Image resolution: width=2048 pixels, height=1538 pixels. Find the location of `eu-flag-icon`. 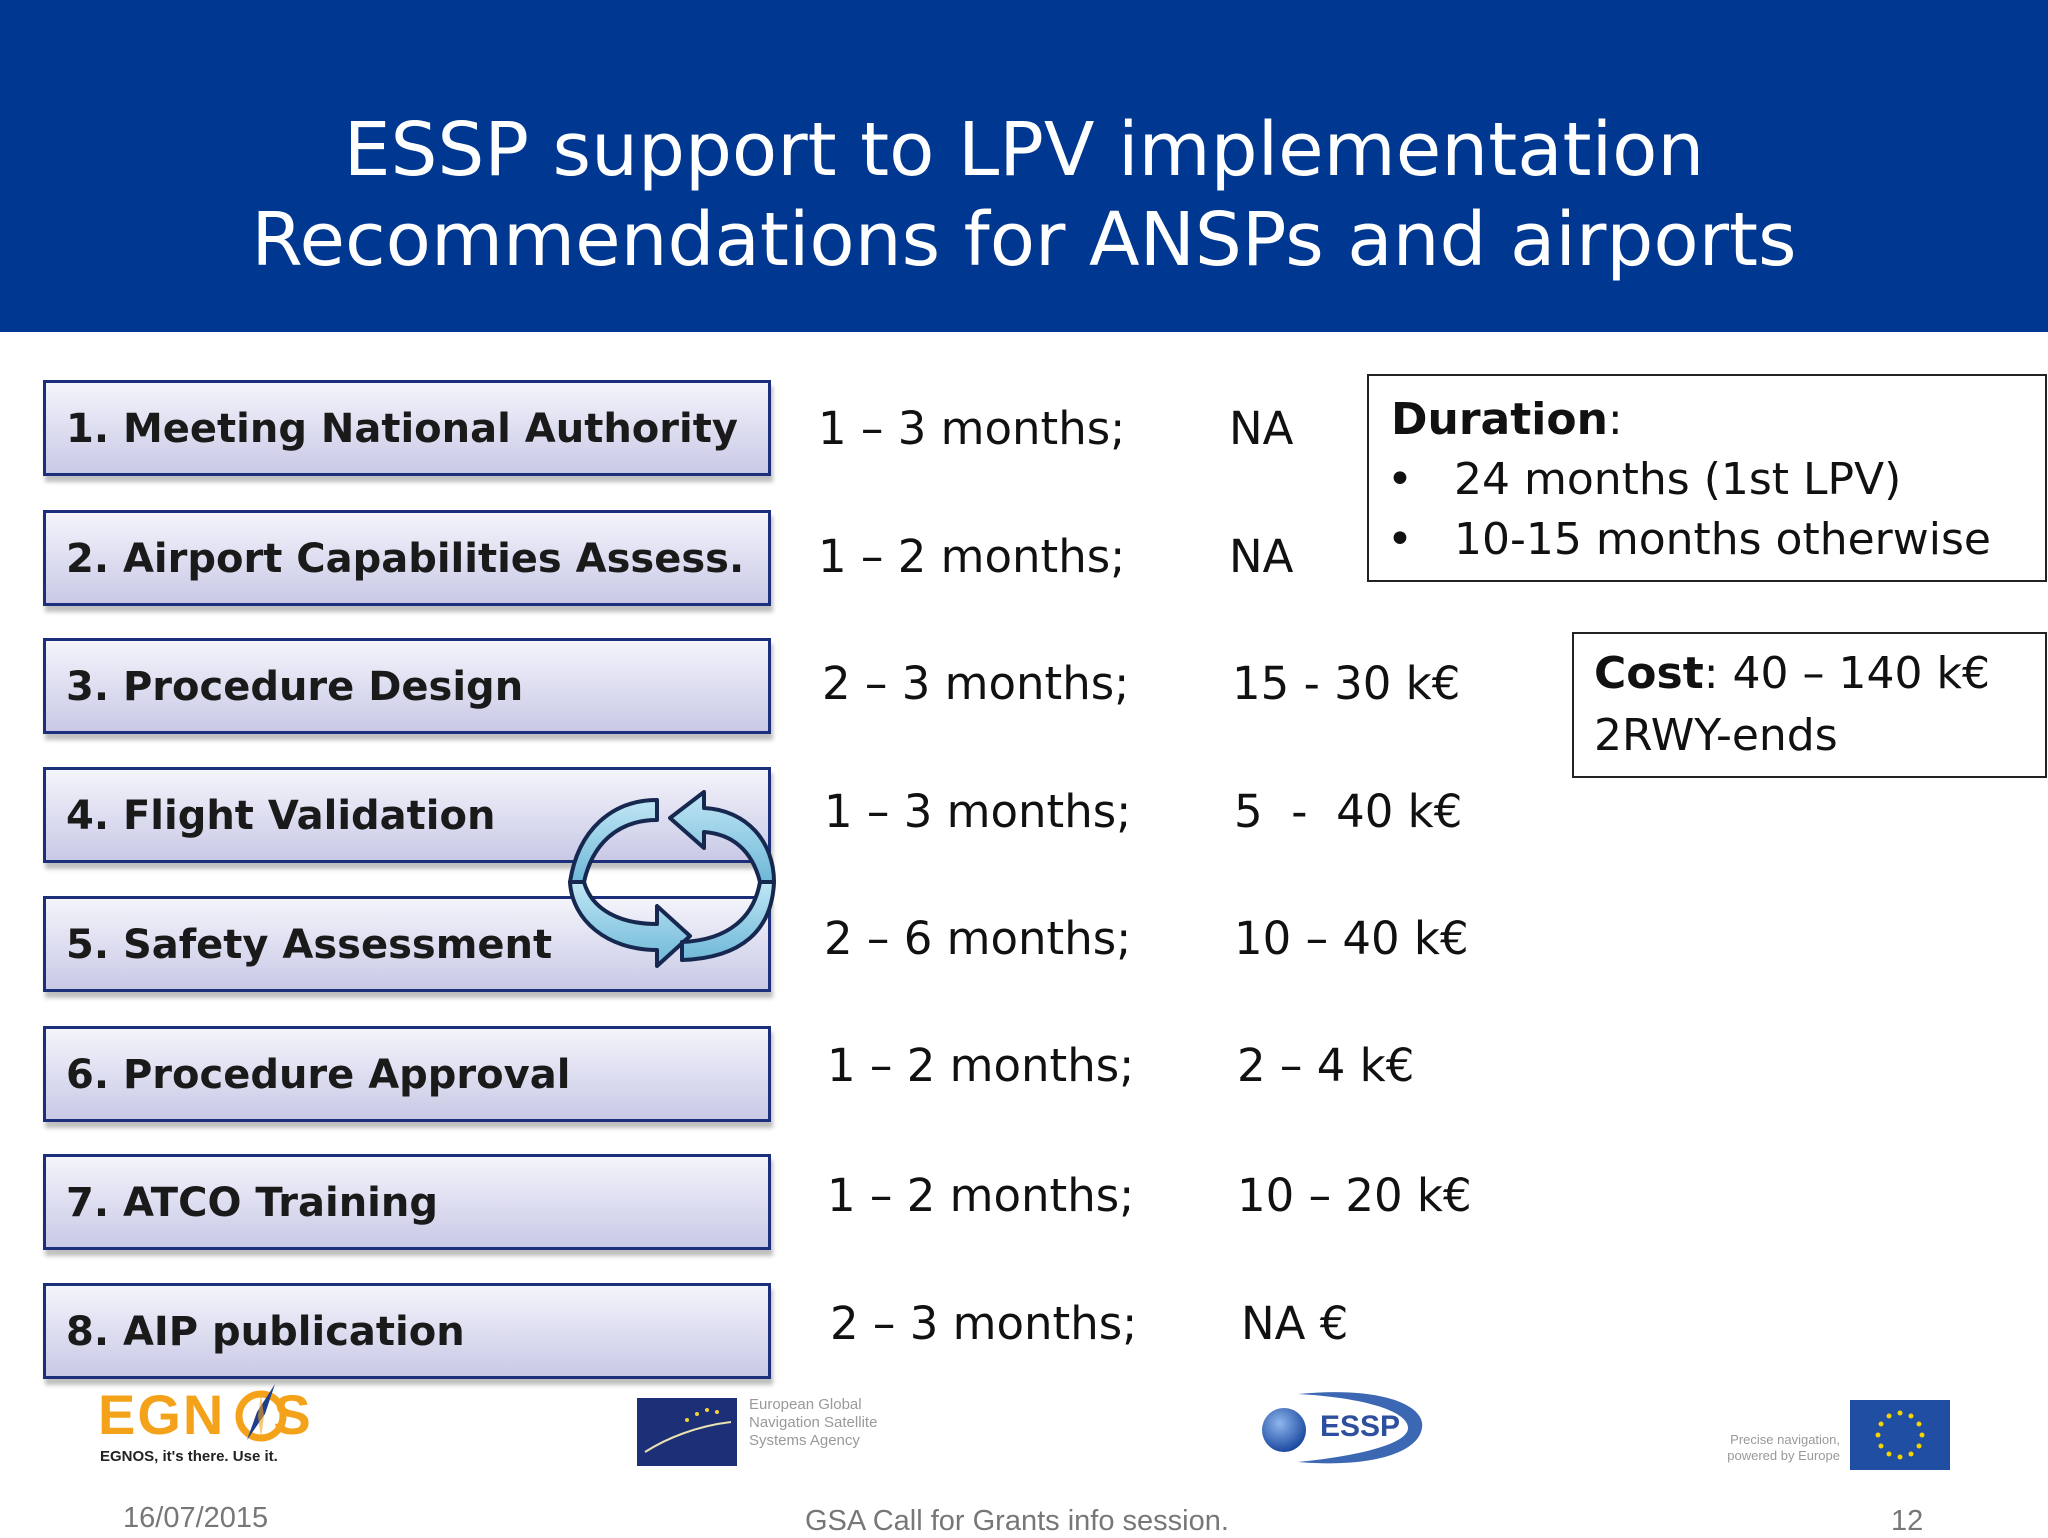

eu-flag-icon is located at coordinates (1900, 1435).